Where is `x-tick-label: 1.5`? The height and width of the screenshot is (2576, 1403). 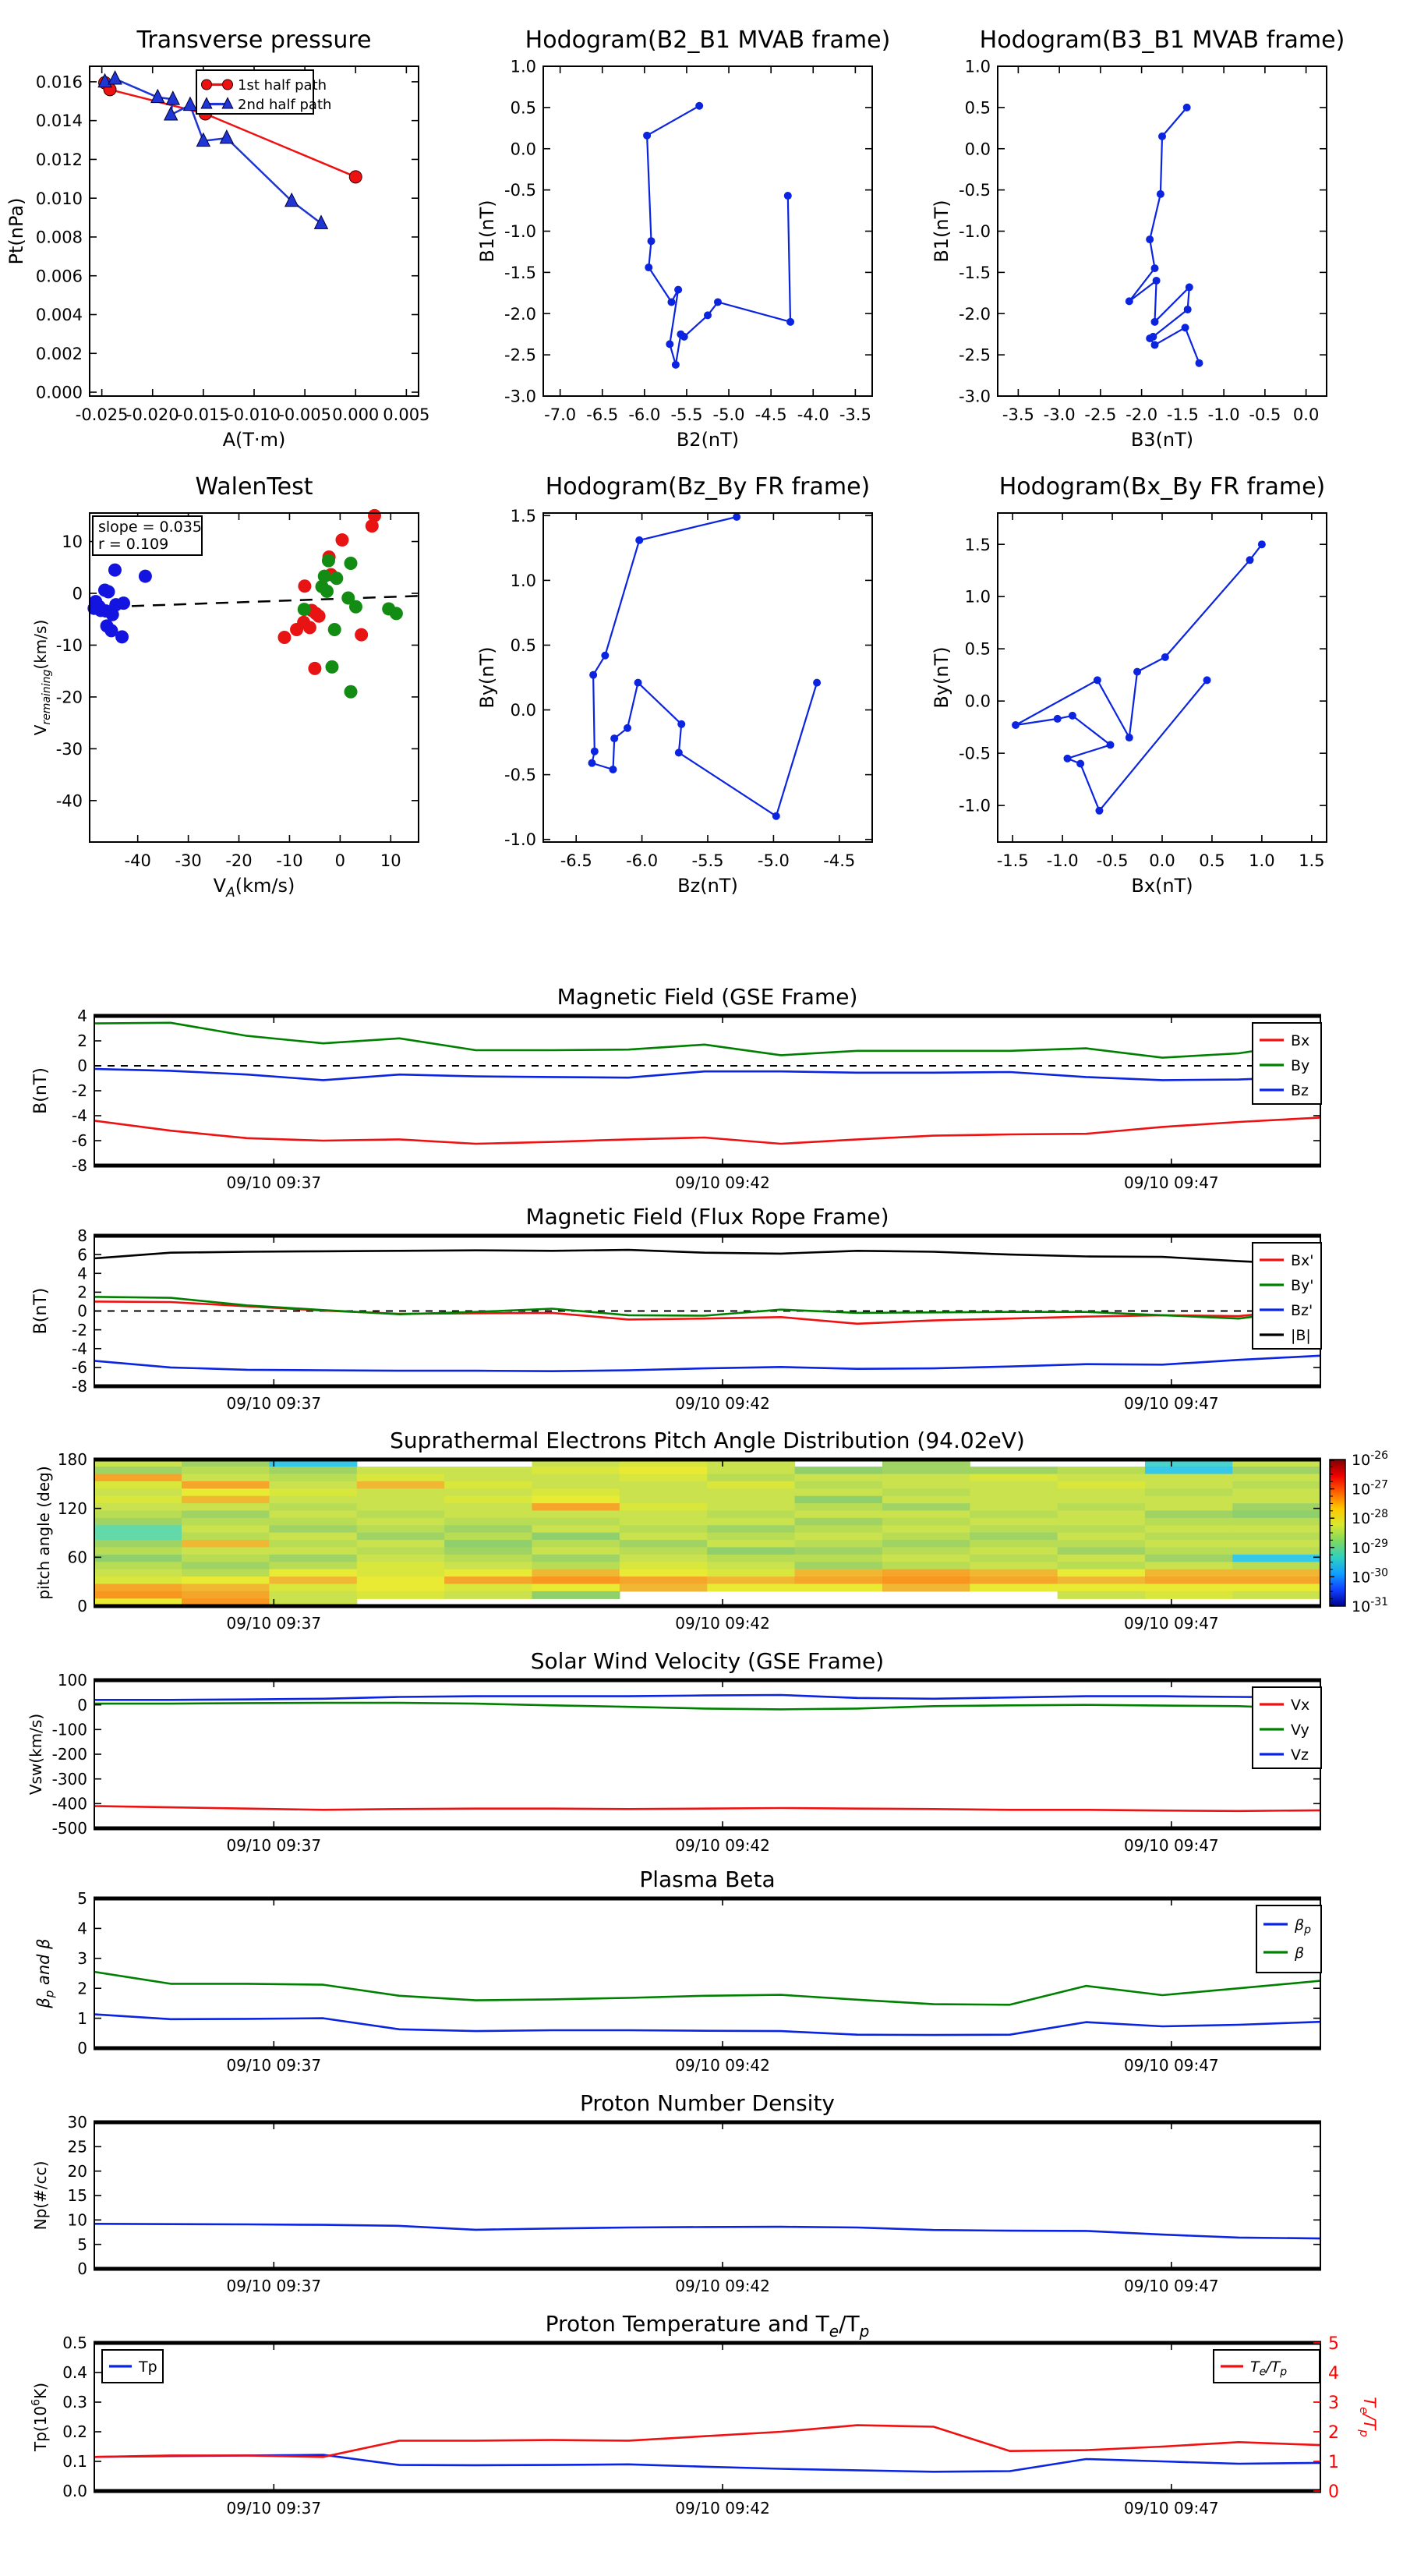 x-tick-label: 1.5 is located at coordinates (1311, 860).